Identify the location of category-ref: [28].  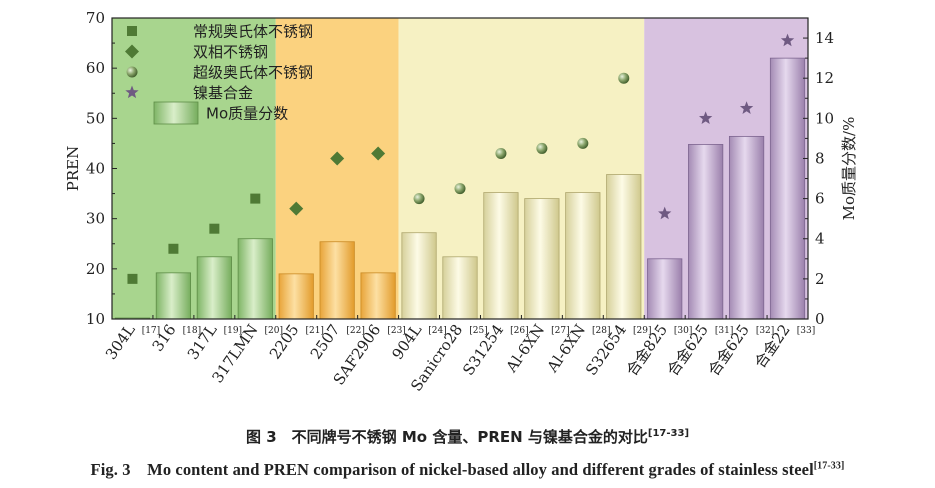
(601, 331).